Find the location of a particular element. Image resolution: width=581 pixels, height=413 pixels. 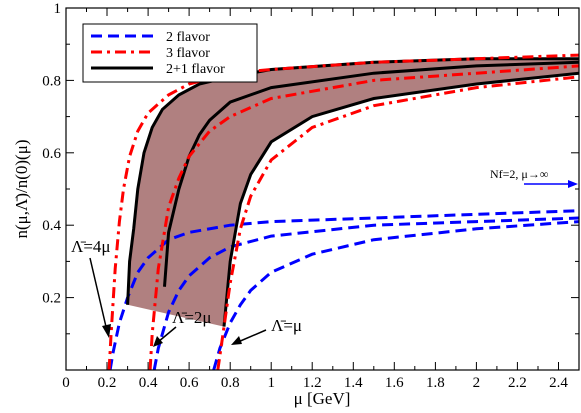

y-tick-label: 0.8 is located at coordinates (51, 81).